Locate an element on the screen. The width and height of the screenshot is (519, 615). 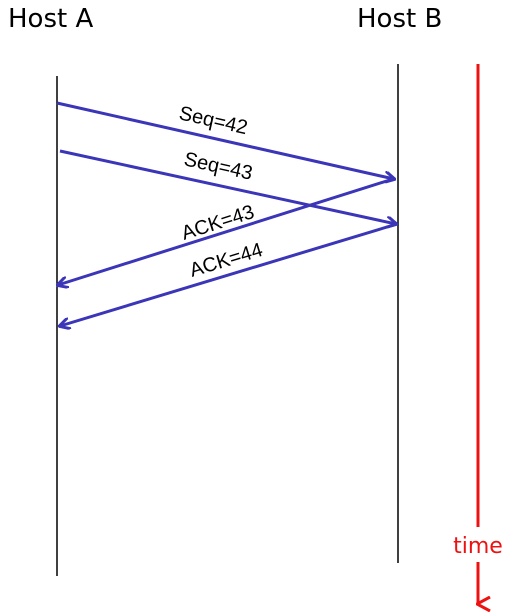
ack-43-label: ACK=43 is located at coordinates (218, 223).